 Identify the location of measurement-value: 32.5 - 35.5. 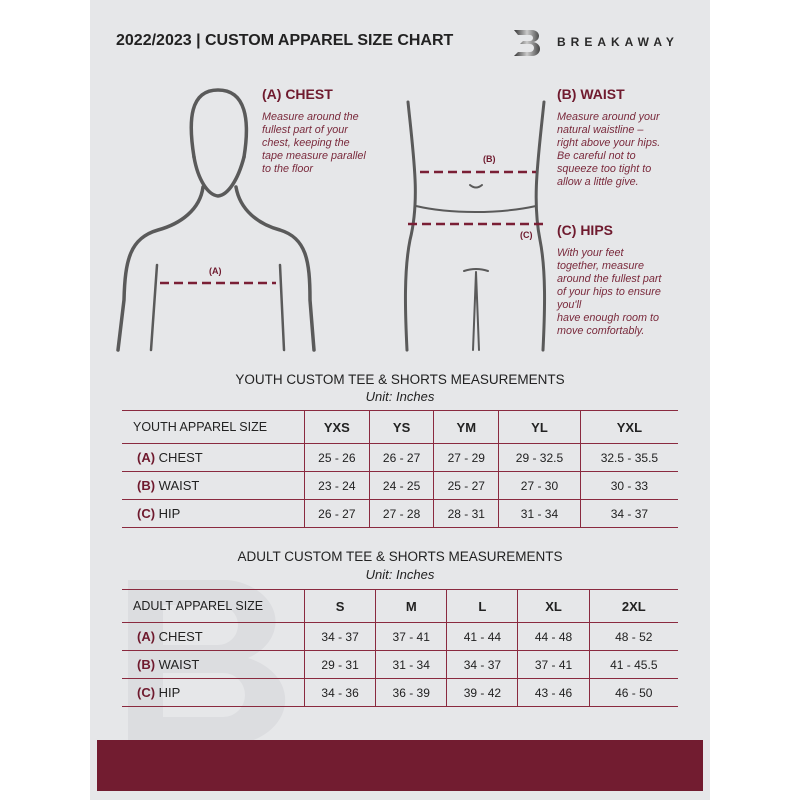
(628, 457).